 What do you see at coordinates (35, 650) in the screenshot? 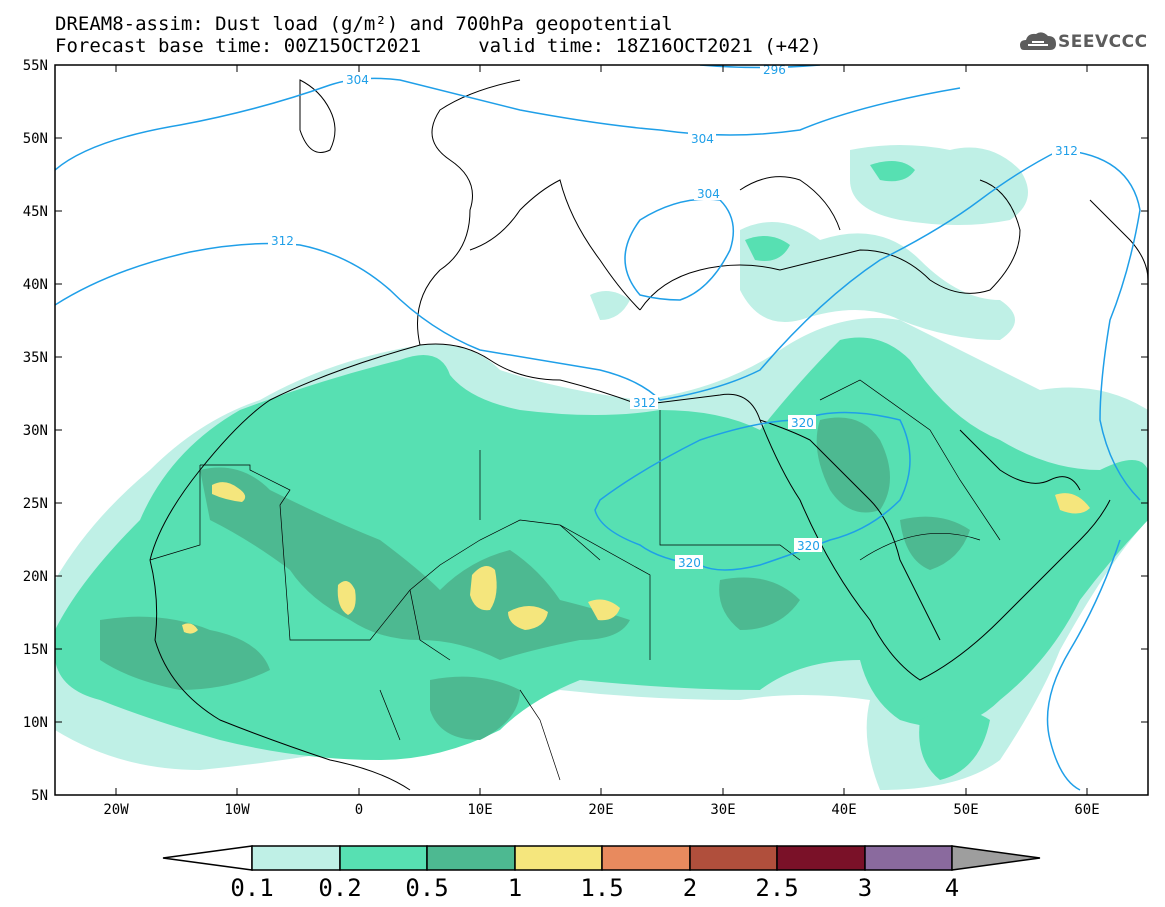
I see `lat-label: 15N` at bounding box center [35, 650].